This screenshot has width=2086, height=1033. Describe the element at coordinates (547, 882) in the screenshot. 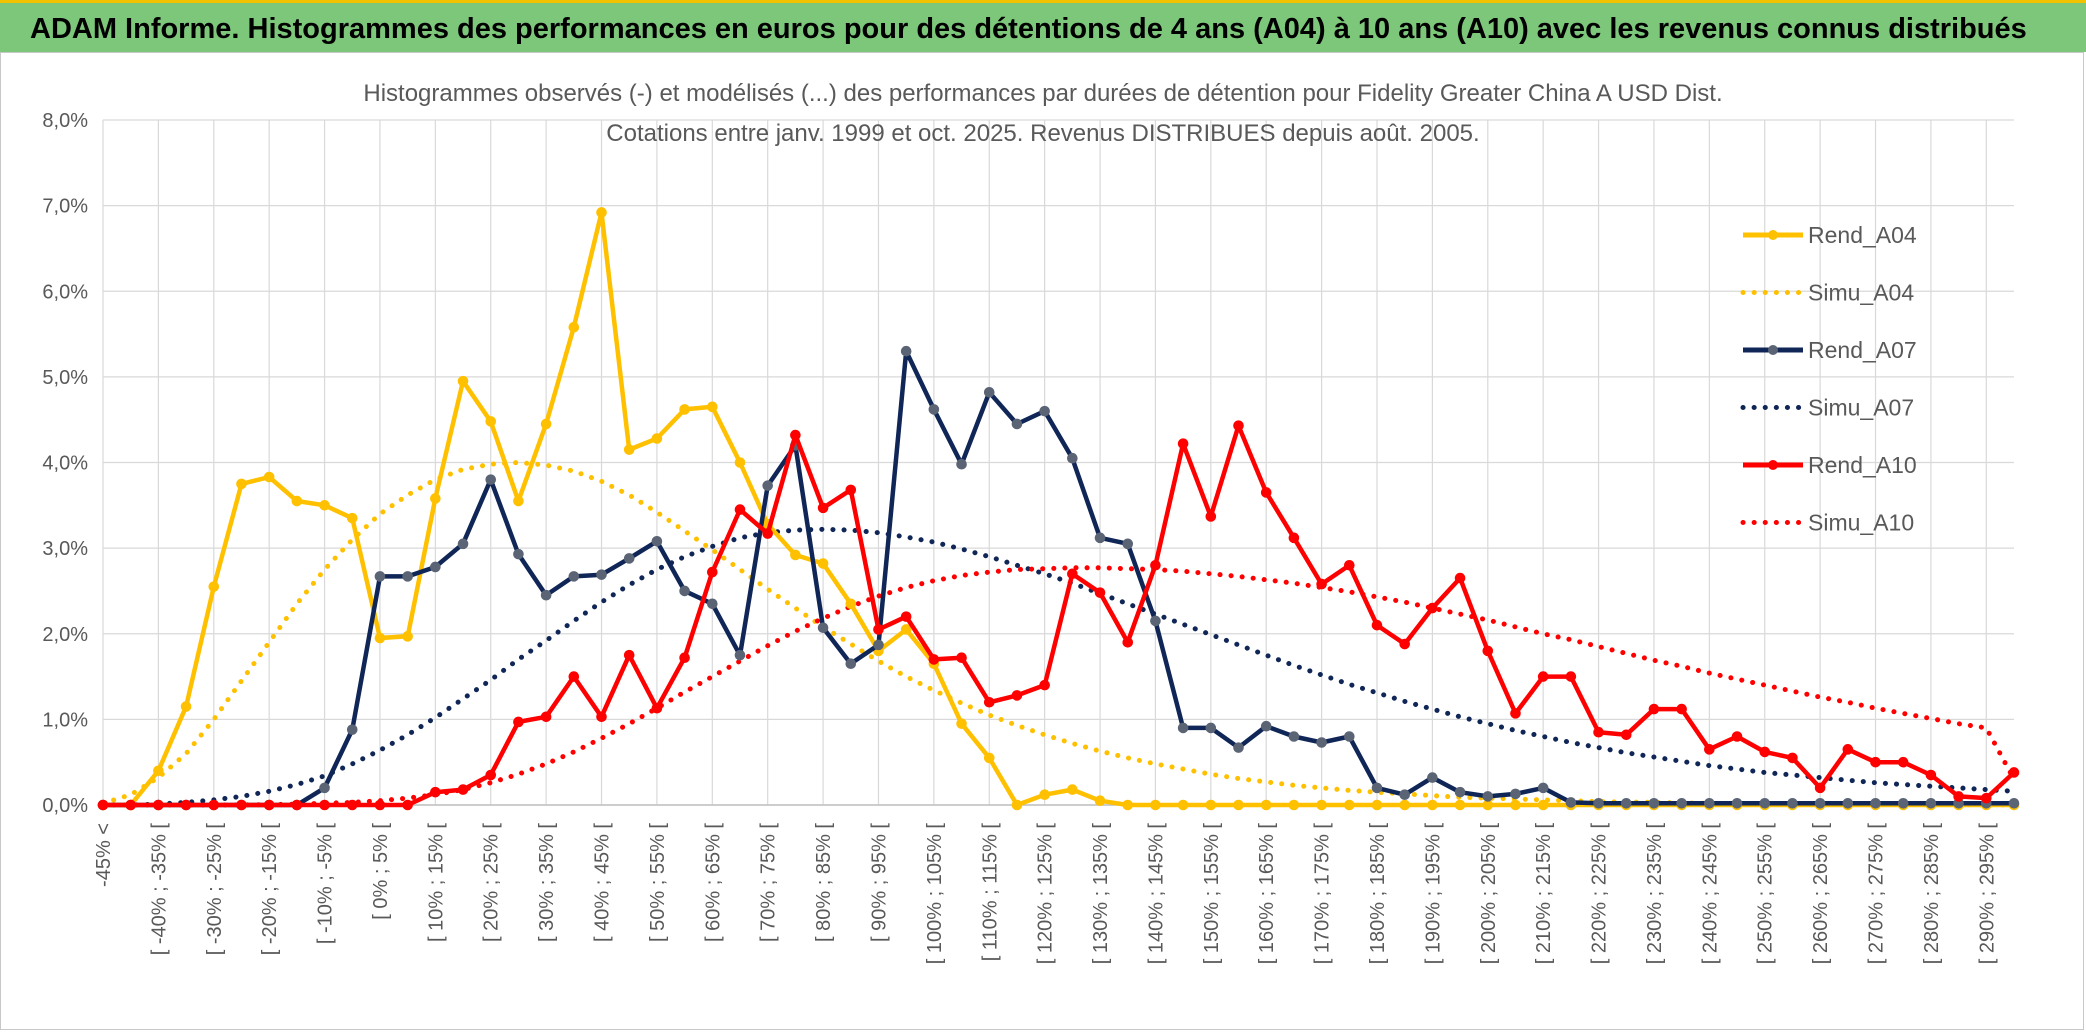

I see `x-tick-label: [ 30% ; 35% [` at that location.